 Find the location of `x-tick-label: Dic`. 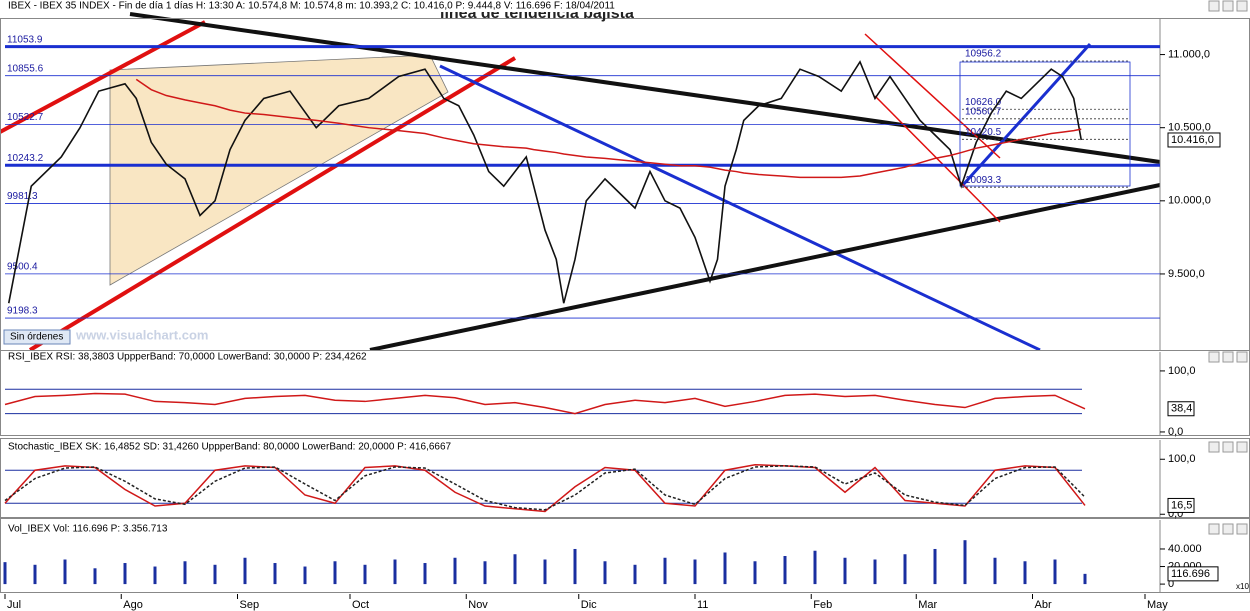

x-tick-label: Dic is located at coordinates (589, 605).